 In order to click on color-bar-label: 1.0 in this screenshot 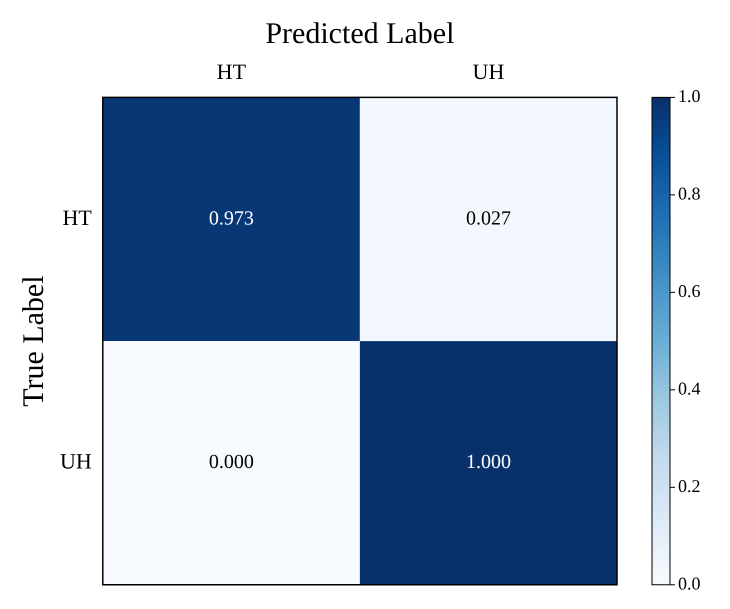, I will do `click(689, 96)`.